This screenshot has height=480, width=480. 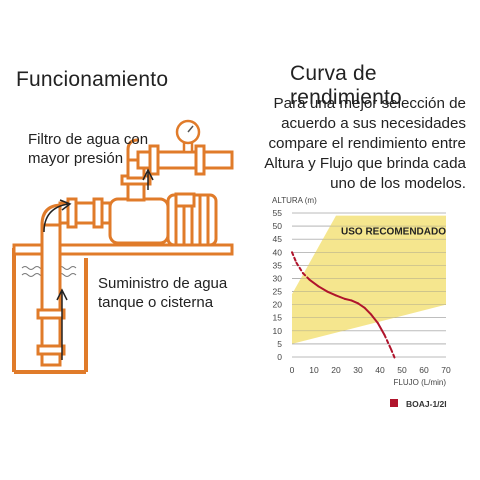 I want to click on desc-line-1: Para una mejor selección de, so click(x=369, y=103).